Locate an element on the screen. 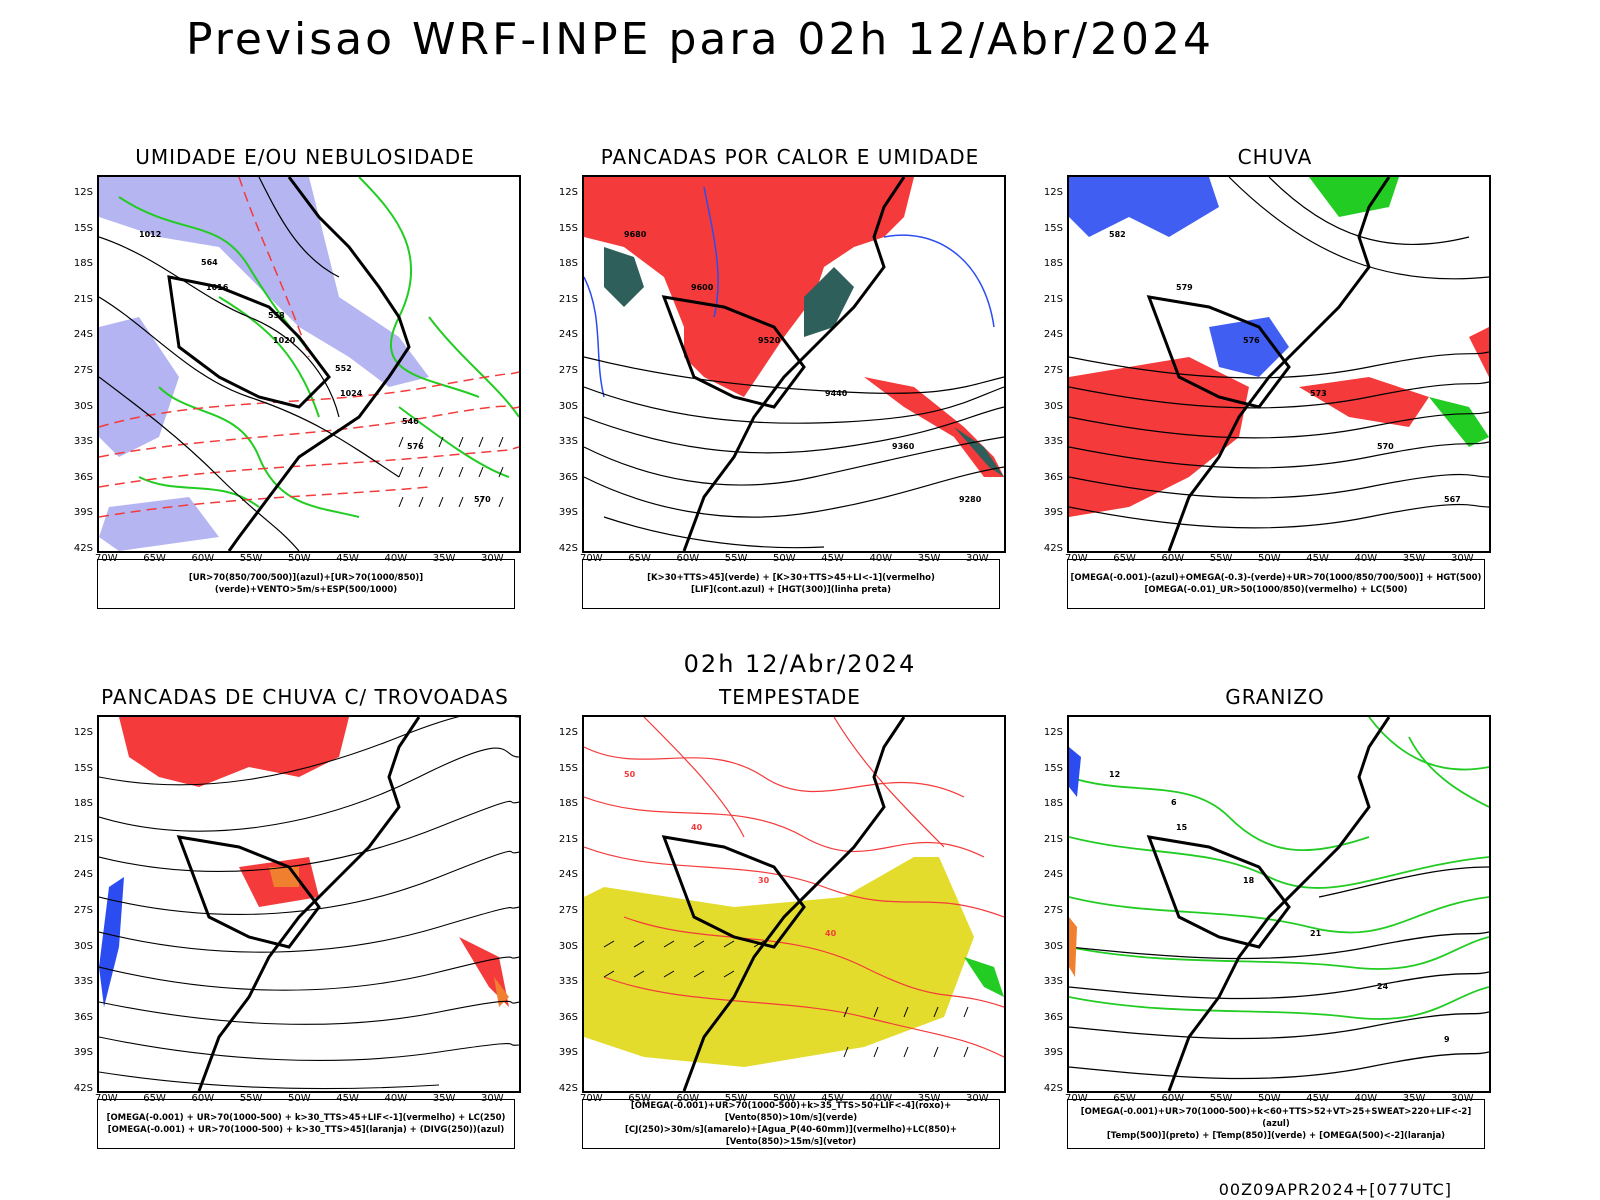  green-temp850-contours is located at coordinates (1279, 868).